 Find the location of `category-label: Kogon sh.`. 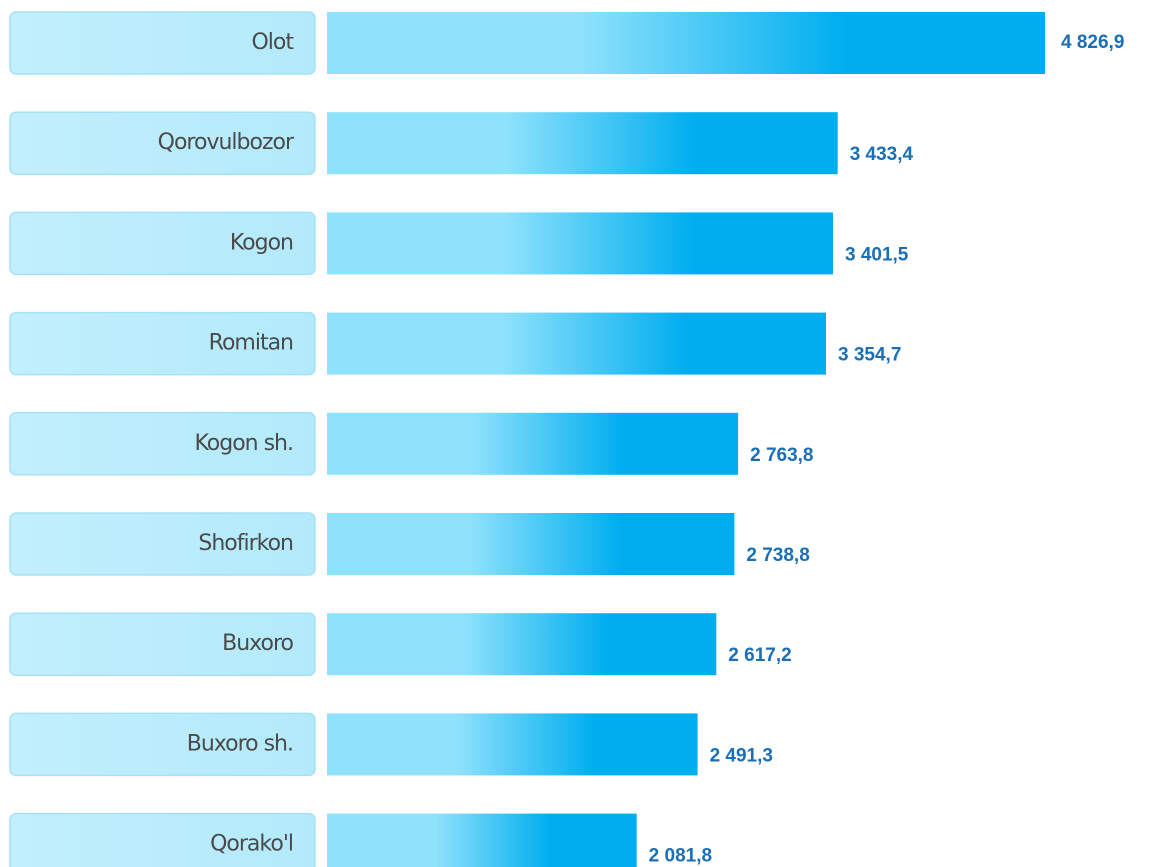

category-label: Kogon sh. is located at coordinates (243, 443).